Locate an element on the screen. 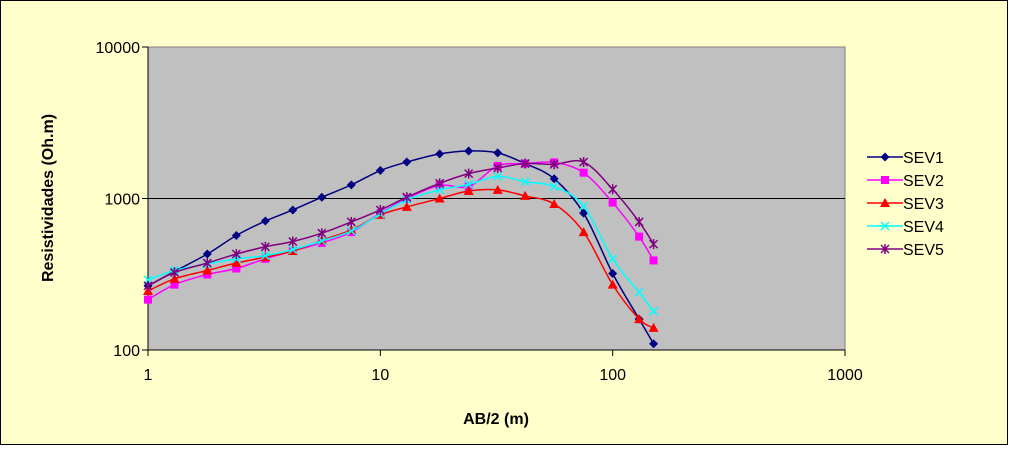  legend-item-sev4: SEV4 is located at coordinates (905, 227).